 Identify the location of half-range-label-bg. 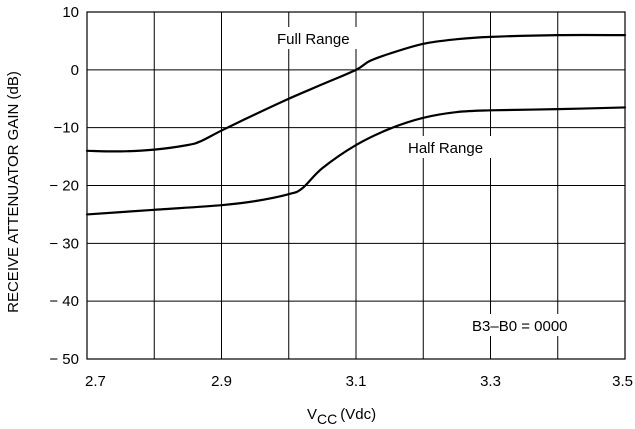
(453, 147).